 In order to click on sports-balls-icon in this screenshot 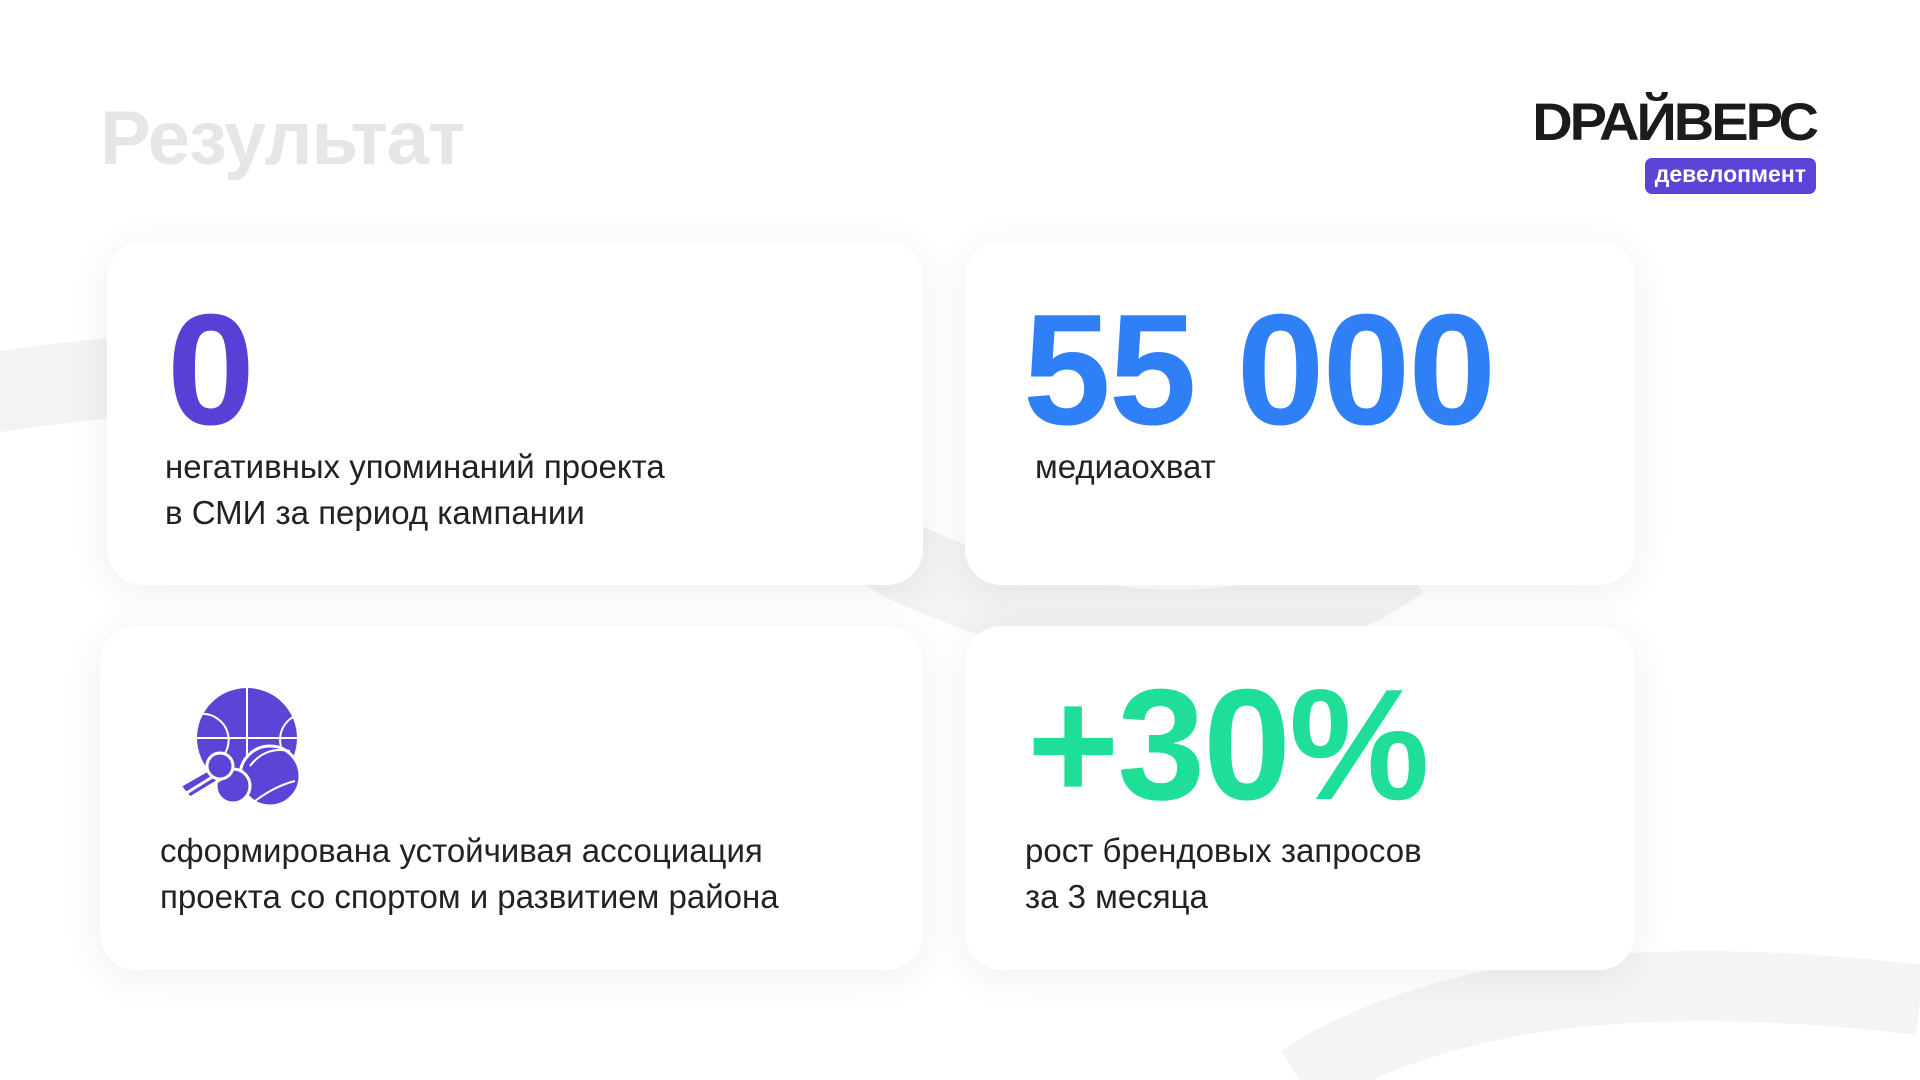, I will do `click(239, 747)`.